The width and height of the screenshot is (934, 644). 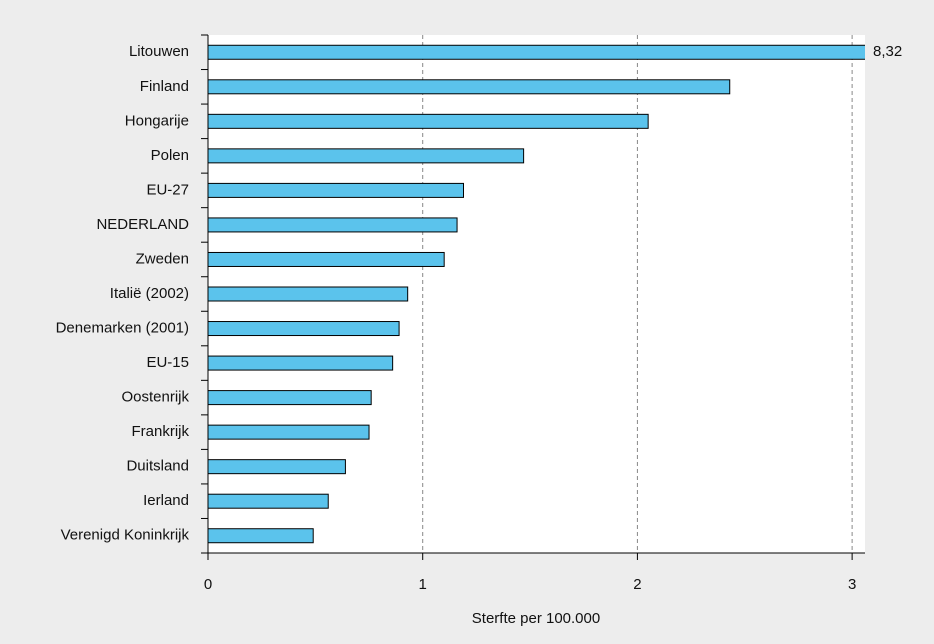 I want to click on value-label: 8,32, so click(x=887, y=51).